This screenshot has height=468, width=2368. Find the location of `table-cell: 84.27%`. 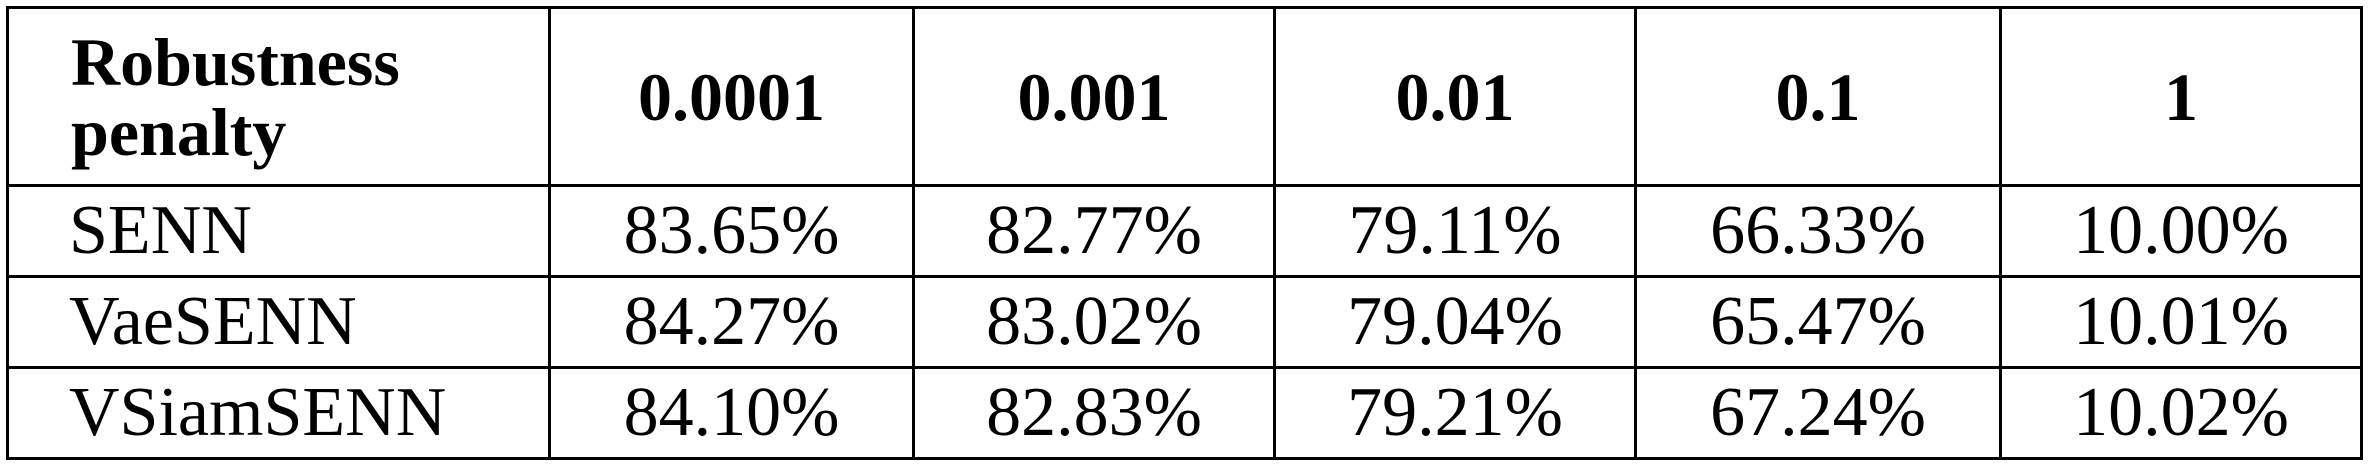

table-cell: 84.27% is located at coordinates (731, 322).